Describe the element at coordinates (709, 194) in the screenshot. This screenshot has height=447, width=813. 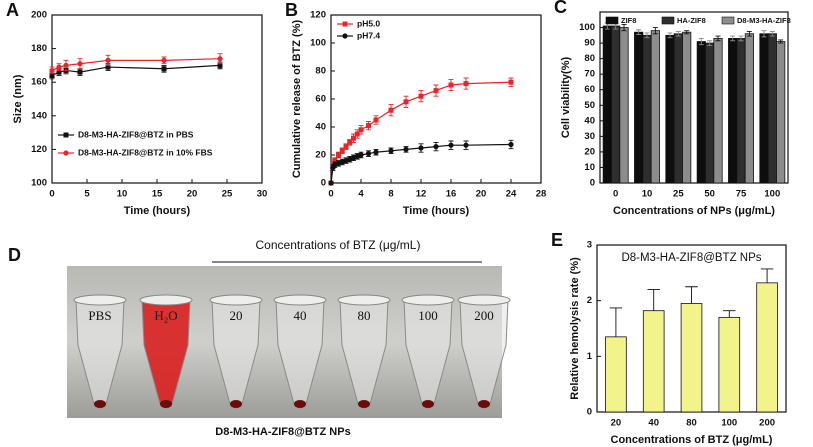
I see `x-tick-label: 50` at that location.